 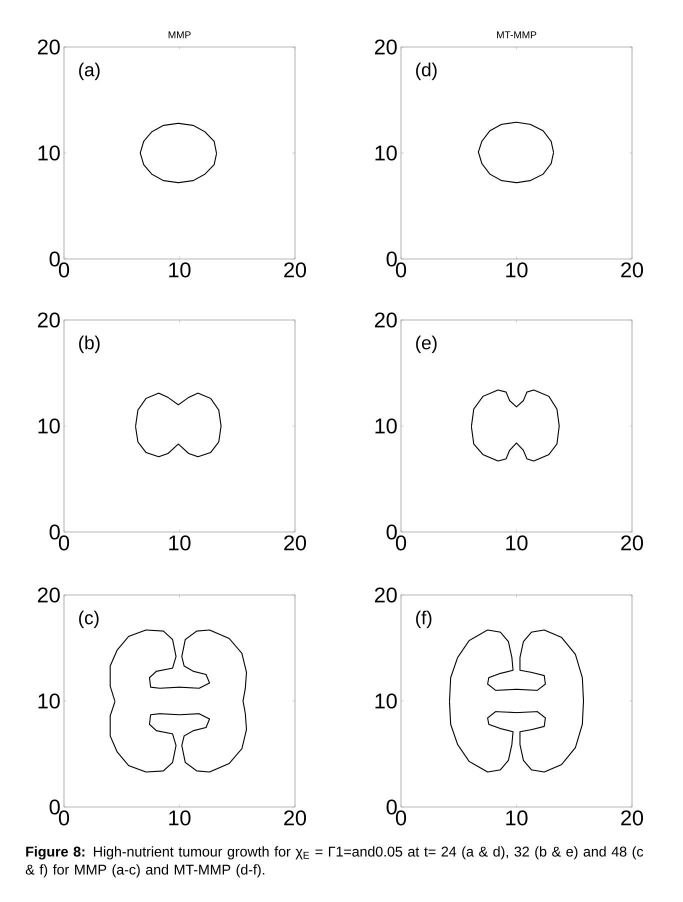 I want to click on annotation: (f), so click(x=424, y=619).